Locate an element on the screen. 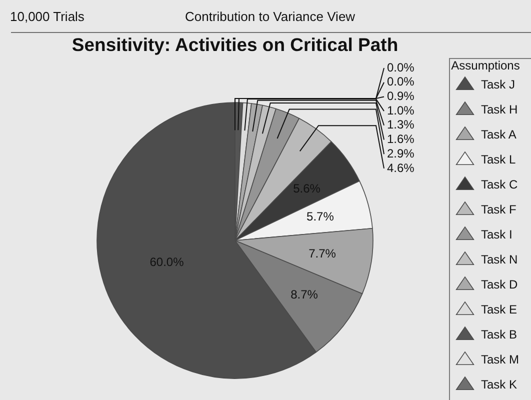 Image resolution: width=531 pixels, height=400 pixels. data-label: 2.9% is located at coordinates (401, 153).